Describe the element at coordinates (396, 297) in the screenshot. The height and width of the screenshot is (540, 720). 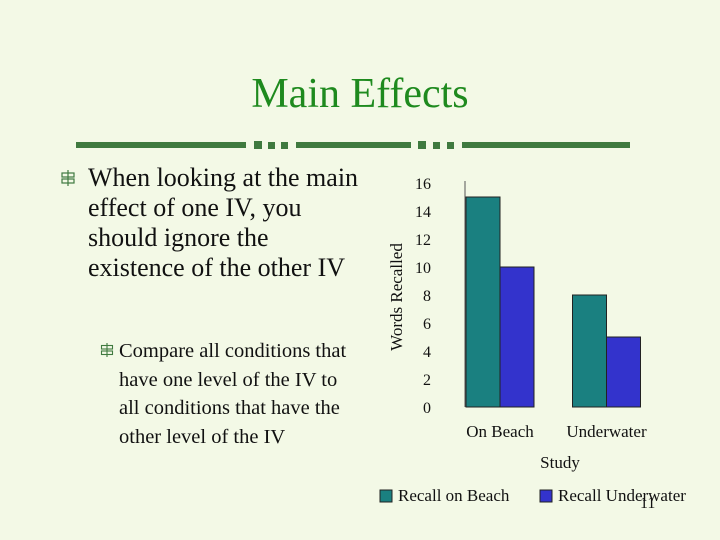
I see `y-axis-title: Words Recalled` at that location.